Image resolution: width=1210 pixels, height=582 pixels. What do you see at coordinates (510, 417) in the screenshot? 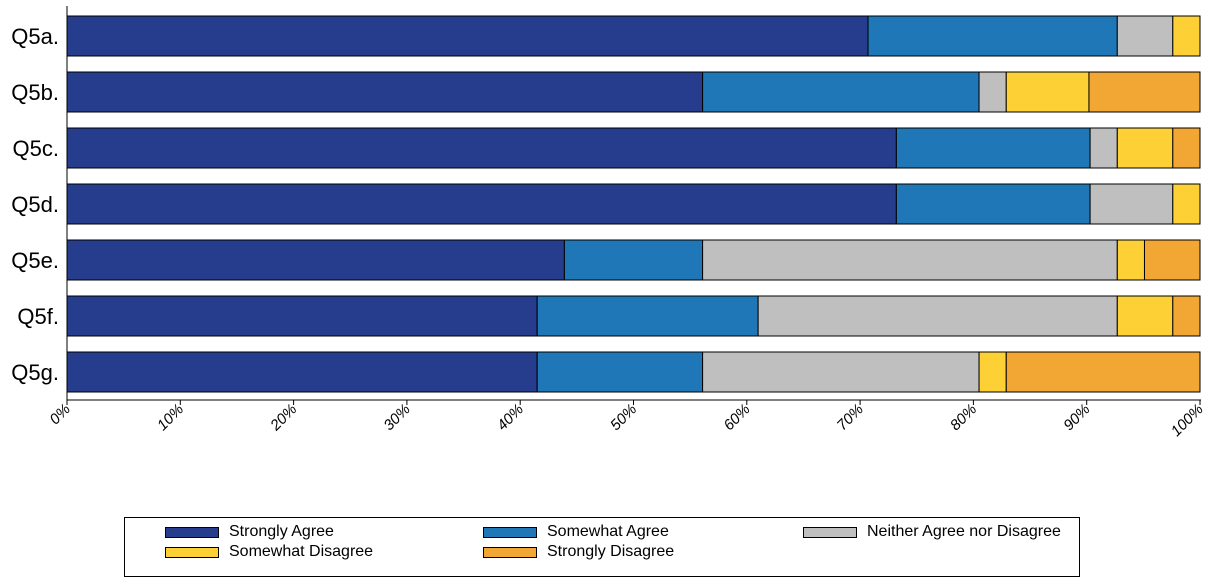
I see `x-tick-label-5: 40%` at bounding box center [510, 417].